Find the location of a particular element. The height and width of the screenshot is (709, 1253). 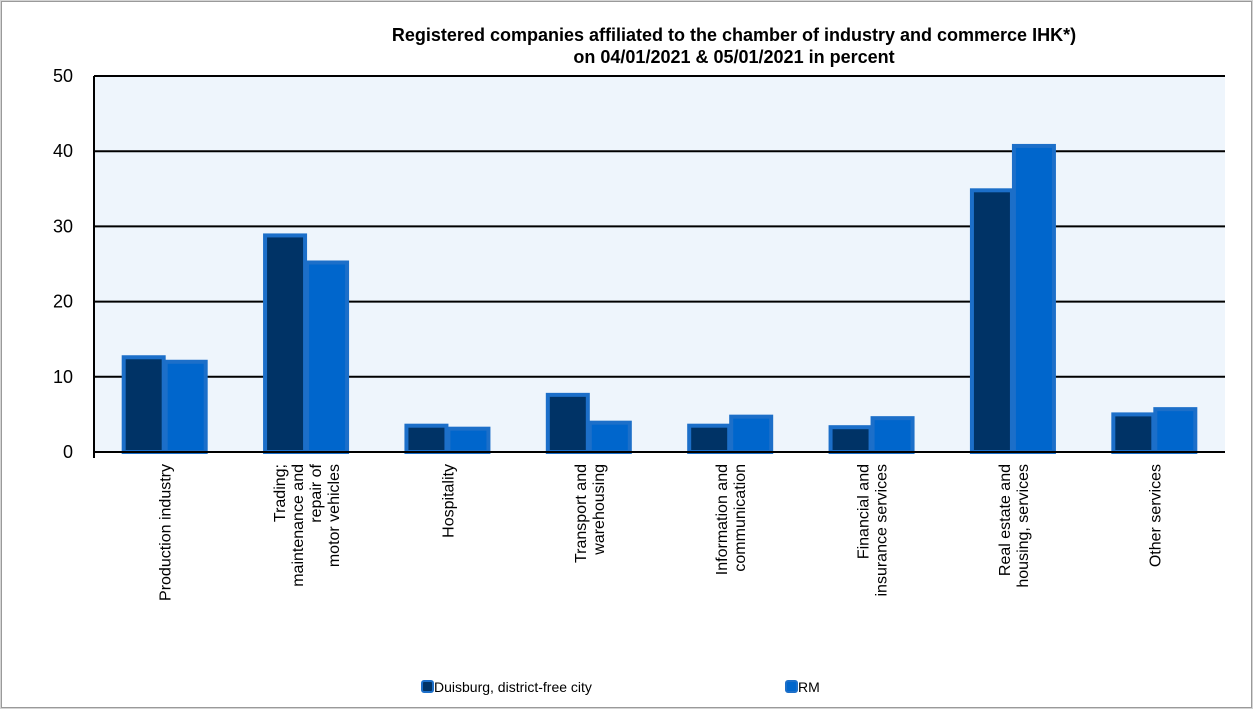

legend: Duisburg, district-free city RM is located at coordinates (620, 687).